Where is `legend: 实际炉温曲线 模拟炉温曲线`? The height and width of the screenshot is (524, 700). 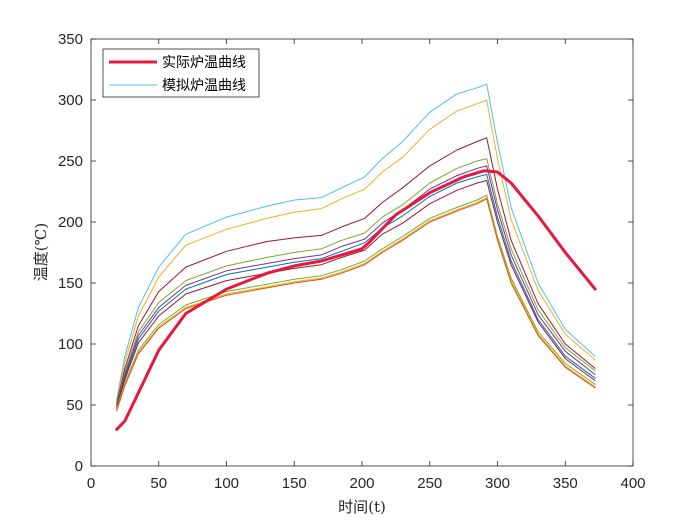
legend: 实际炉温曲线 模拟炉温曲线 is located at coordinates (181, 73).